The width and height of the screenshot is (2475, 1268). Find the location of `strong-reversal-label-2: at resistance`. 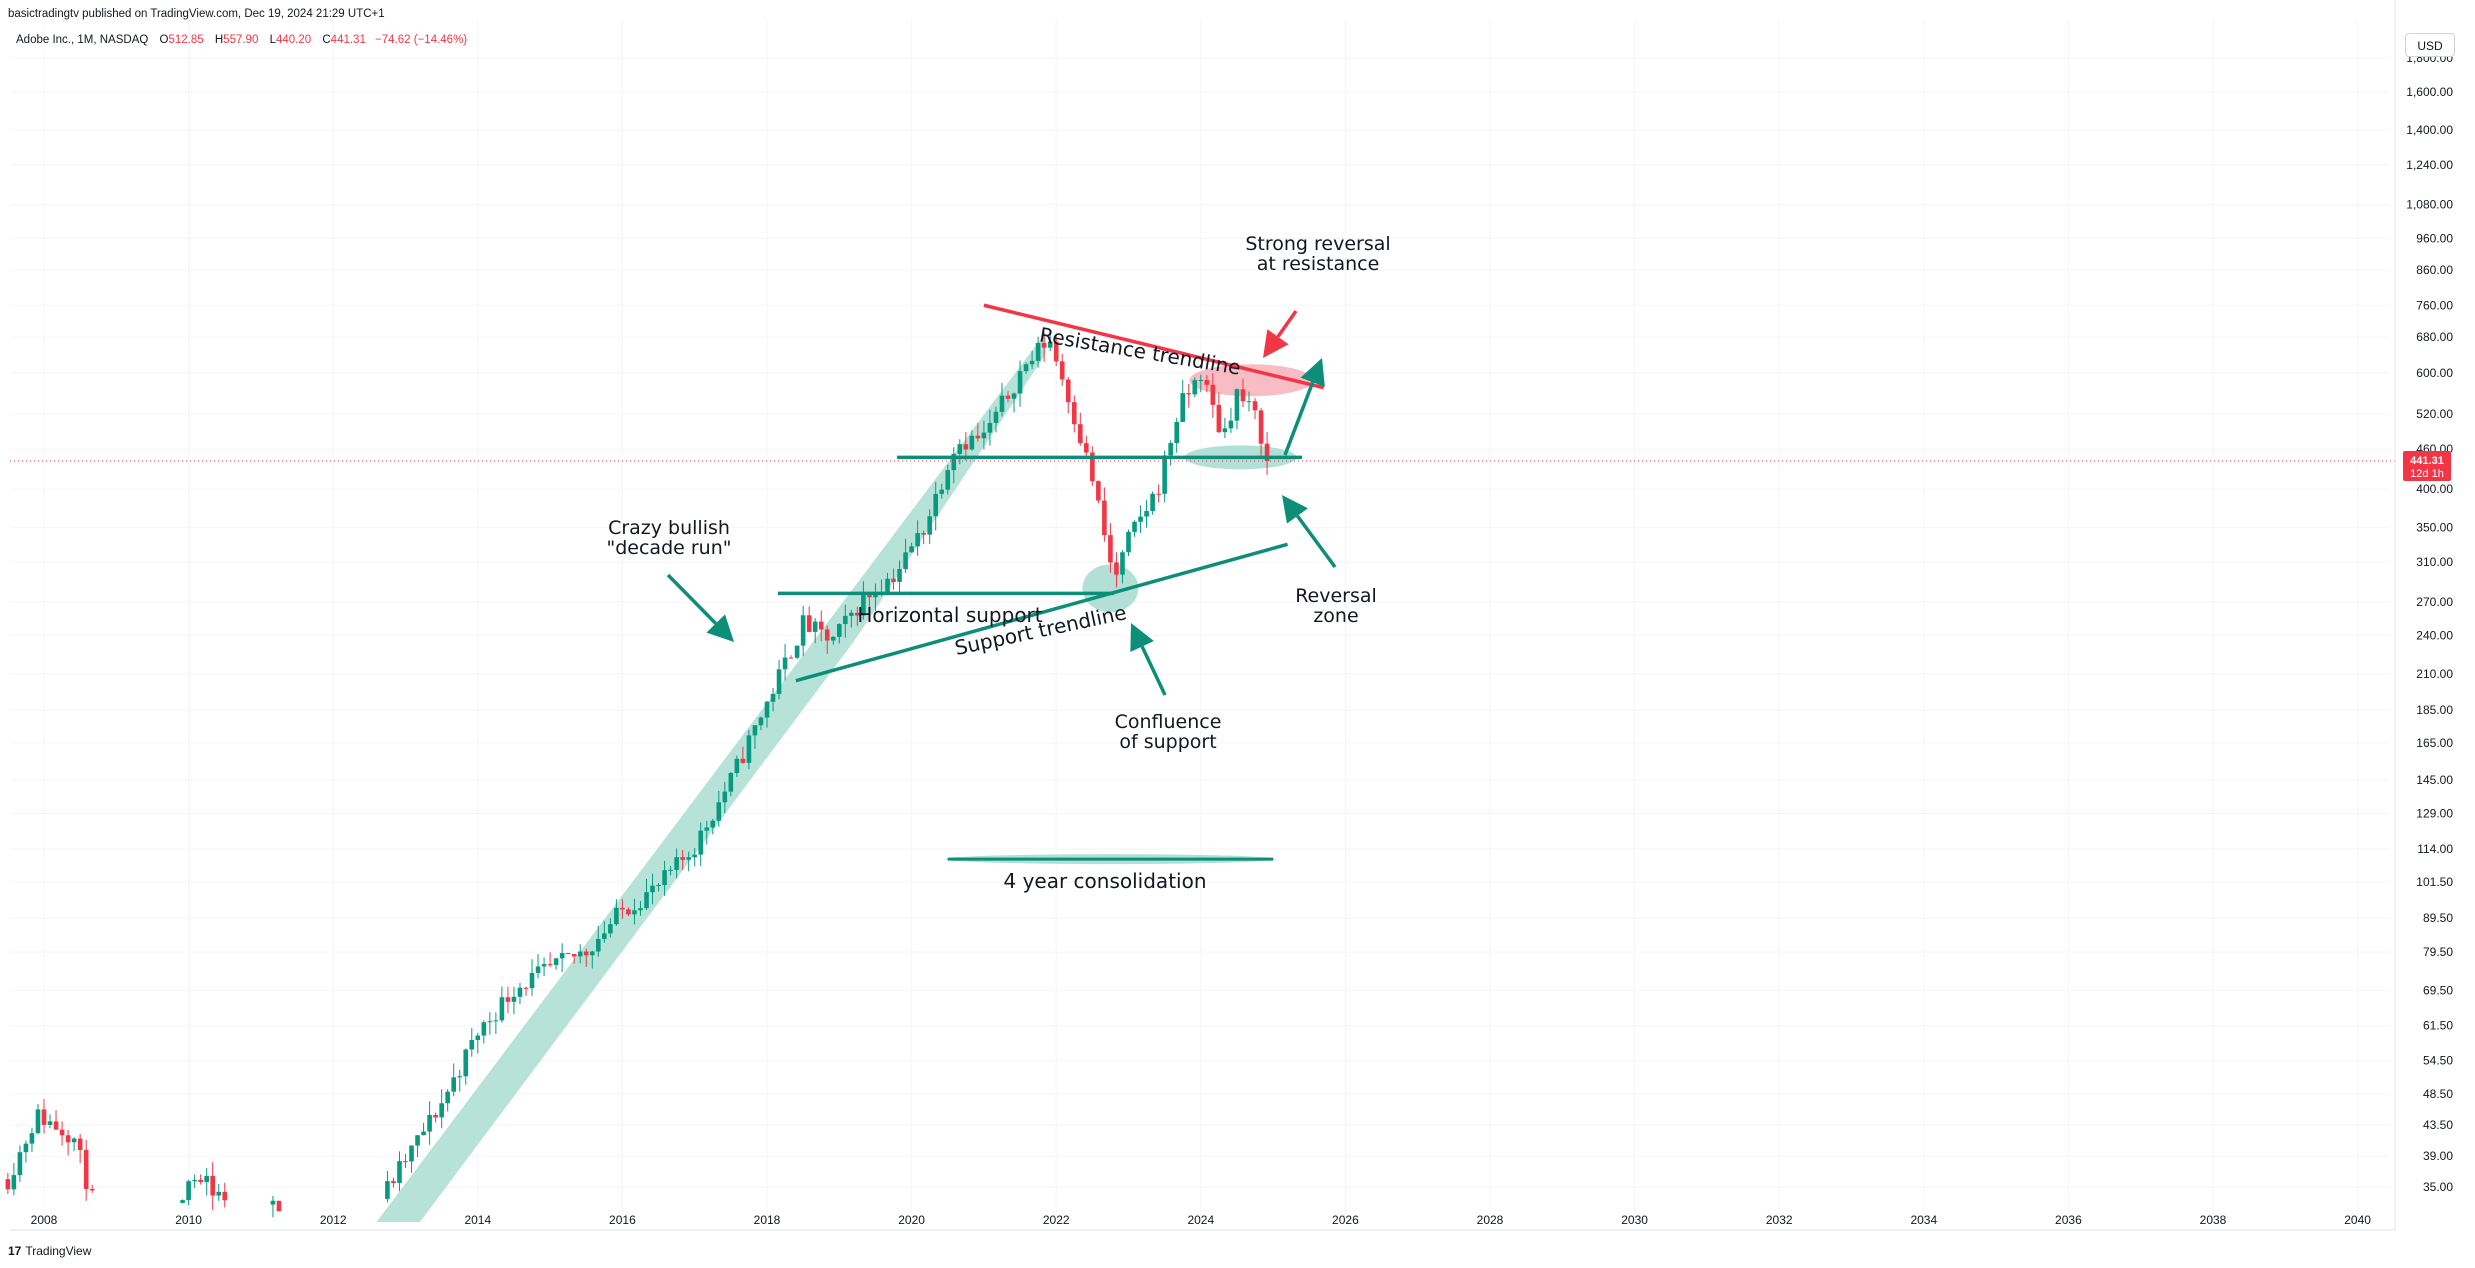

strong-reversal-label-2: at resistance is located at coordinates (1318, 264).